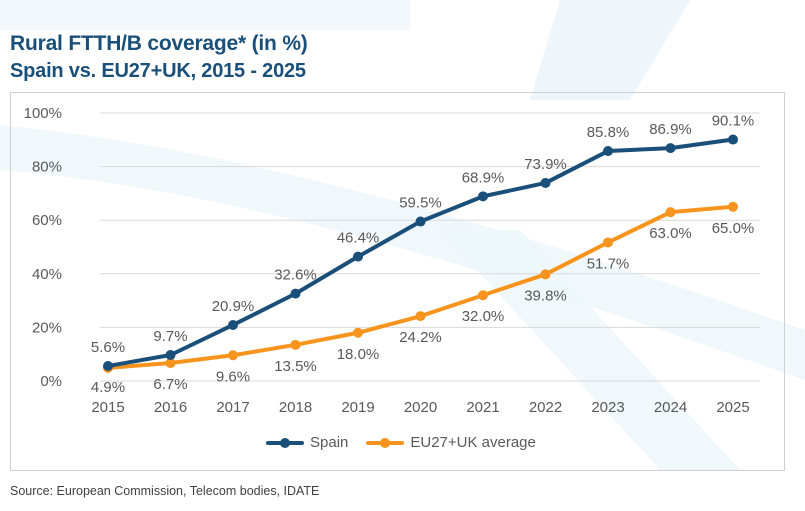 This screenshot has height=511, width=805. What do you see at coordinates (285, 443) in the screenshot?
I see `legend-swatch-spain-icon` at bounding box center [285, 443].